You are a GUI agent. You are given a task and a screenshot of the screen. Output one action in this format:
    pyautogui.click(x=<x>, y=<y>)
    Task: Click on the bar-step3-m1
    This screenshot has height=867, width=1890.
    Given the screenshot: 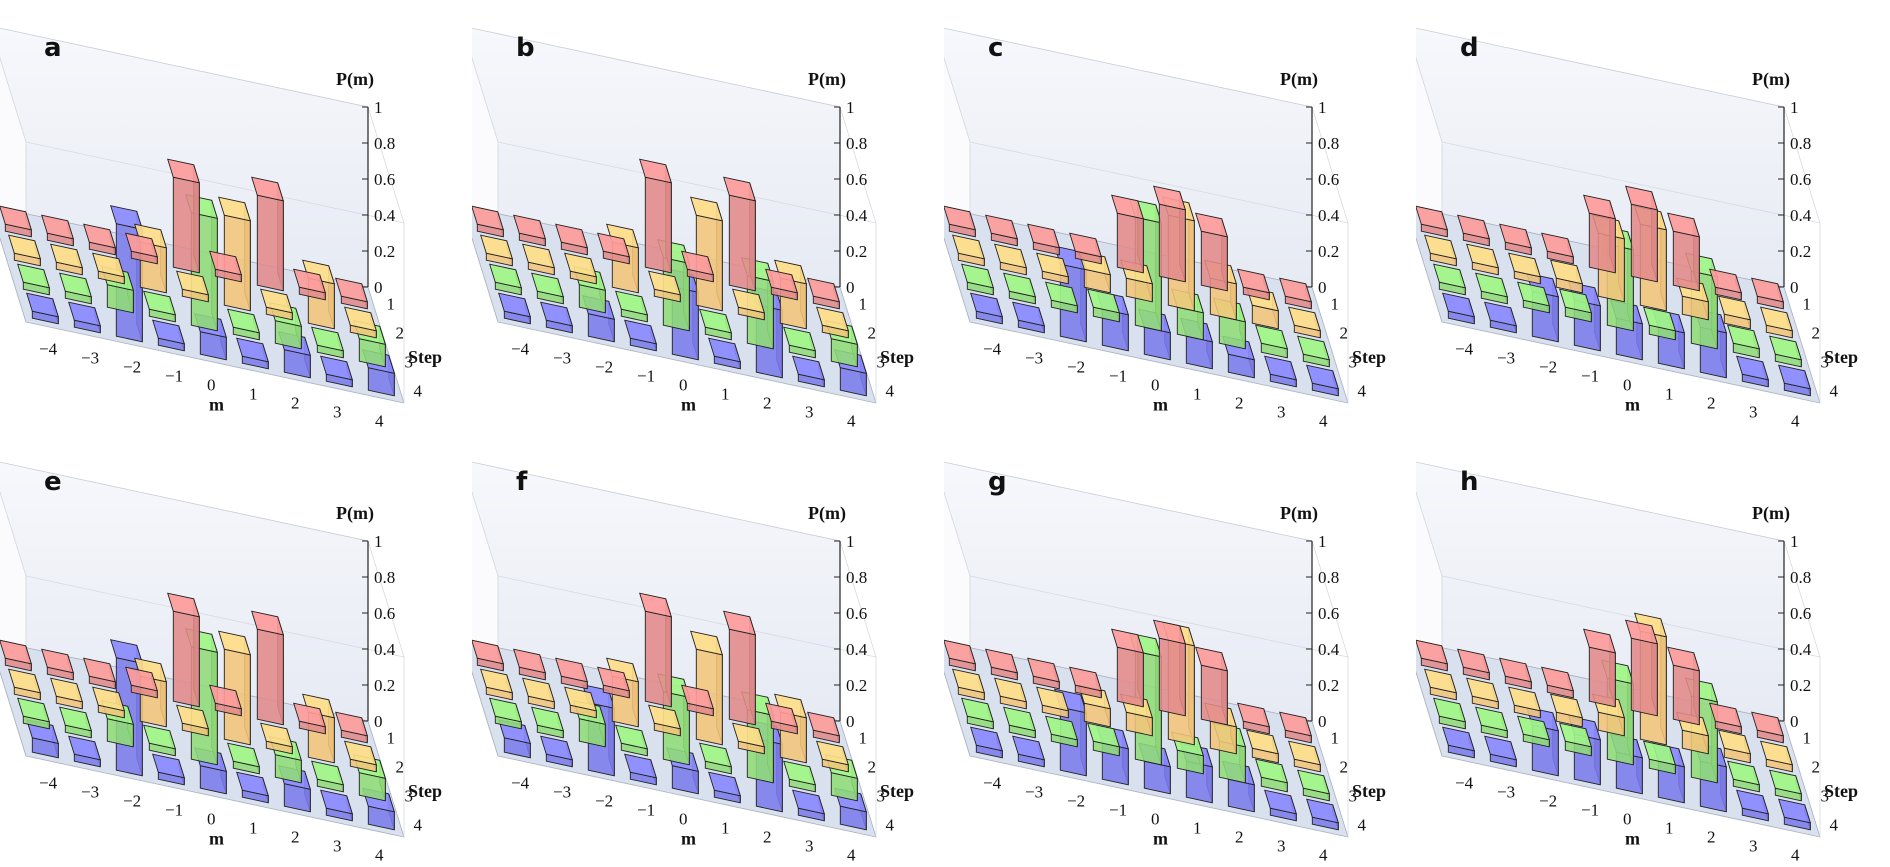 What is the action you would take?
    pyautogui.click(x=1659, y=757)
    